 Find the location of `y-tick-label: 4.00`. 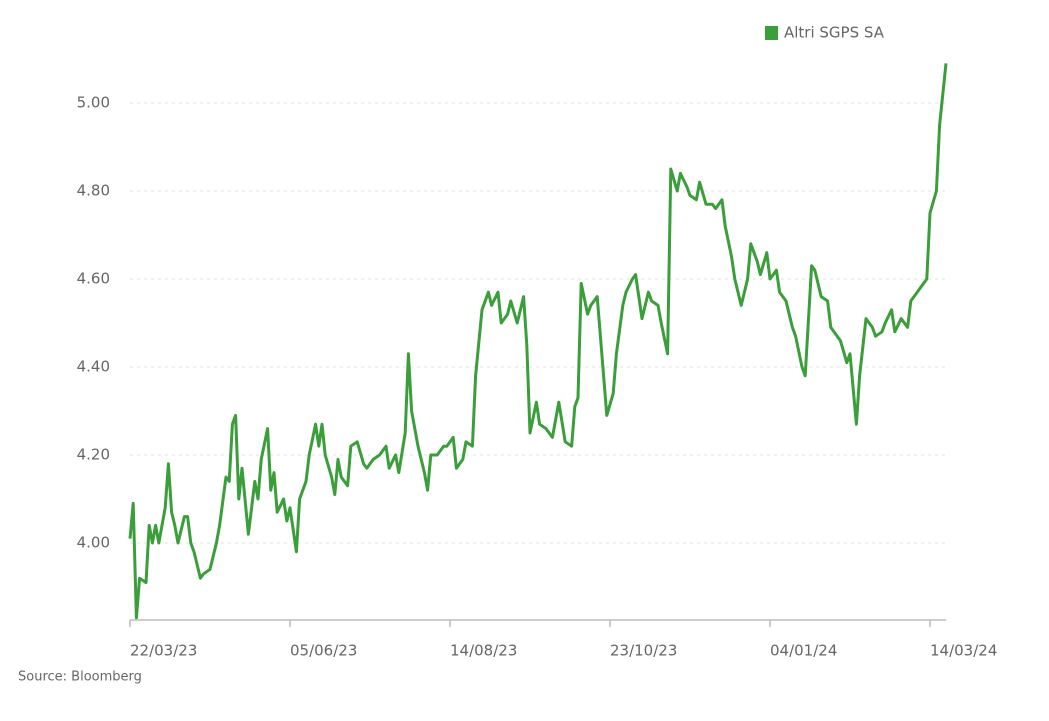

y-tick-label: 4.00 is located at coordinates (93, 542).